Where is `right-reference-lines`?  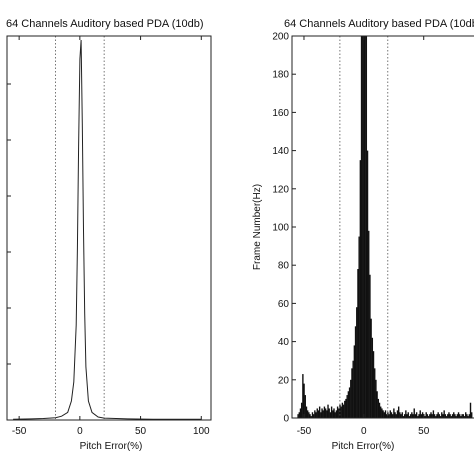
right-reference-lines is located at coordinates (364, 227).